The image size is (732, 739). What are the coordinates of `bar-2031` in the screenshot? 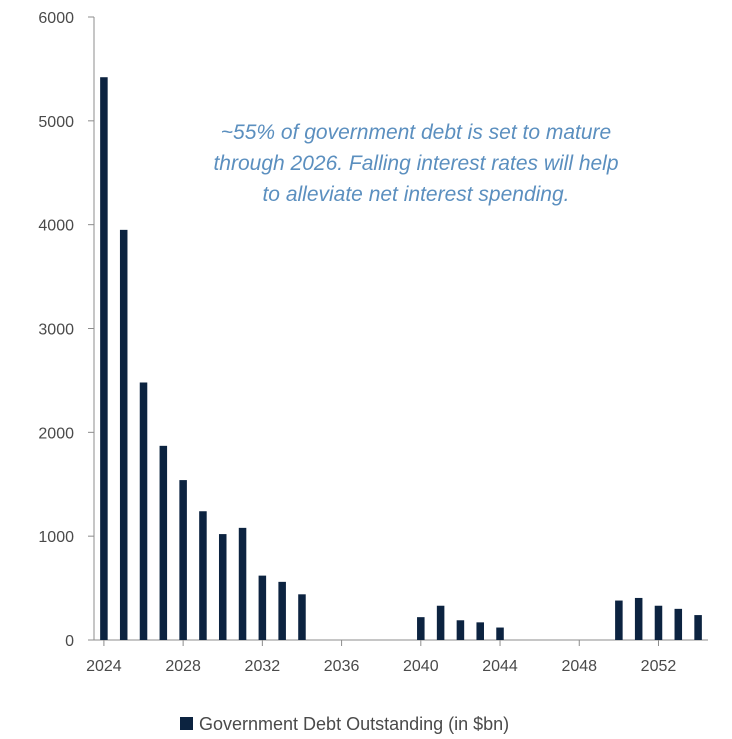 It's located at (242, 583).